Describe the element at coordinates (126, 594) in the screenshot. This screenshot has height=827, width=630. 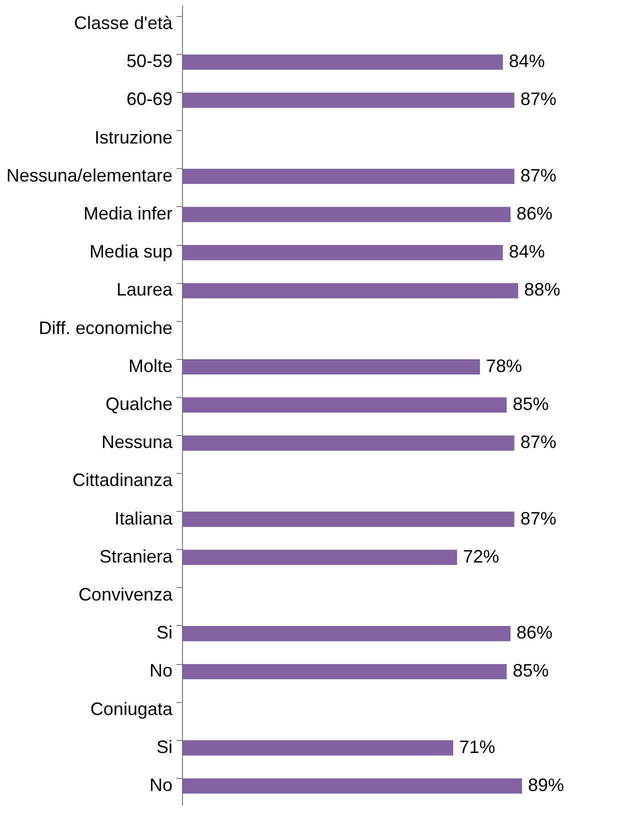
I see `y-tick-label: Convivenza` at that location.